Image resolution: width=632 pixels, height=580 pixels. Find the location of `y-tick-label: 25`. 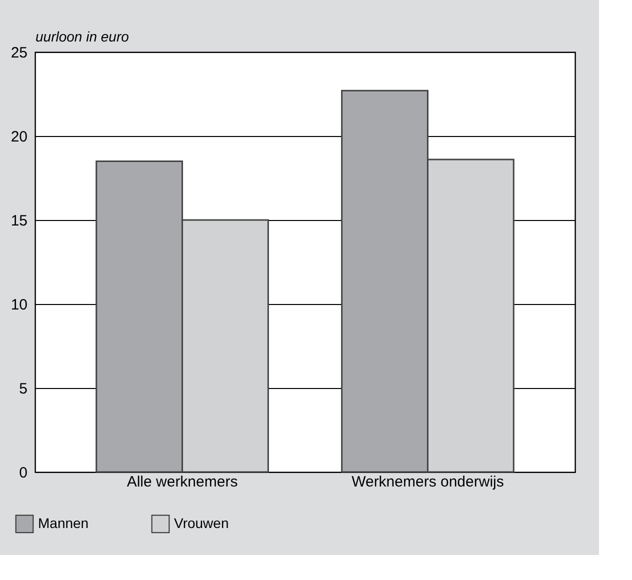

y-tick-label: 25 is located at coordinates (19, 53).